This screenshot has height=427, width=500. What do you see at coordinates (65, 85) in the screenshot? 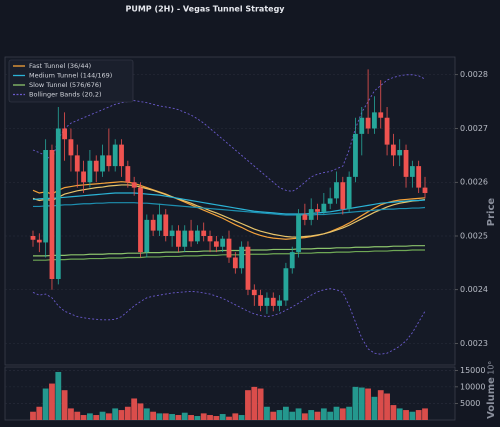
I see `legend-label: Slow Tunnel (576/676)` at bounding box center [65, 85].